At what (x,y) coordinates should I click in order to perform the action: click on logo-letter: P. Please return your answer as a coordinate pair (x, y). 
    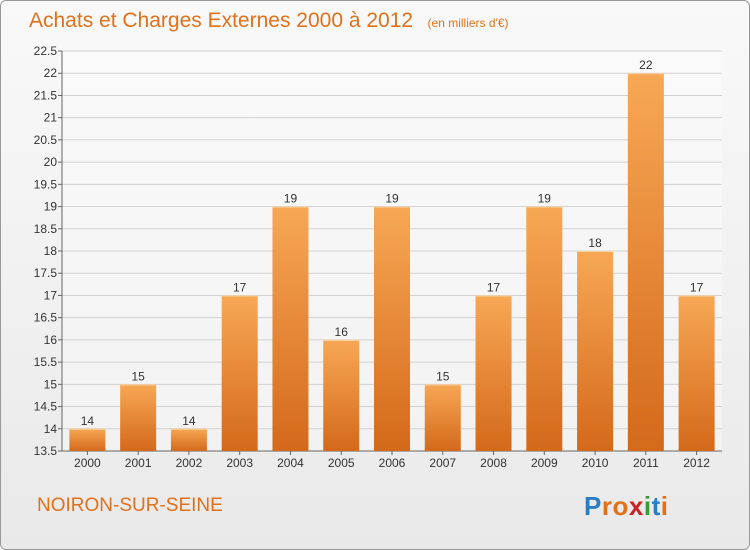
    Looking at the image, I should click on (593, 506).